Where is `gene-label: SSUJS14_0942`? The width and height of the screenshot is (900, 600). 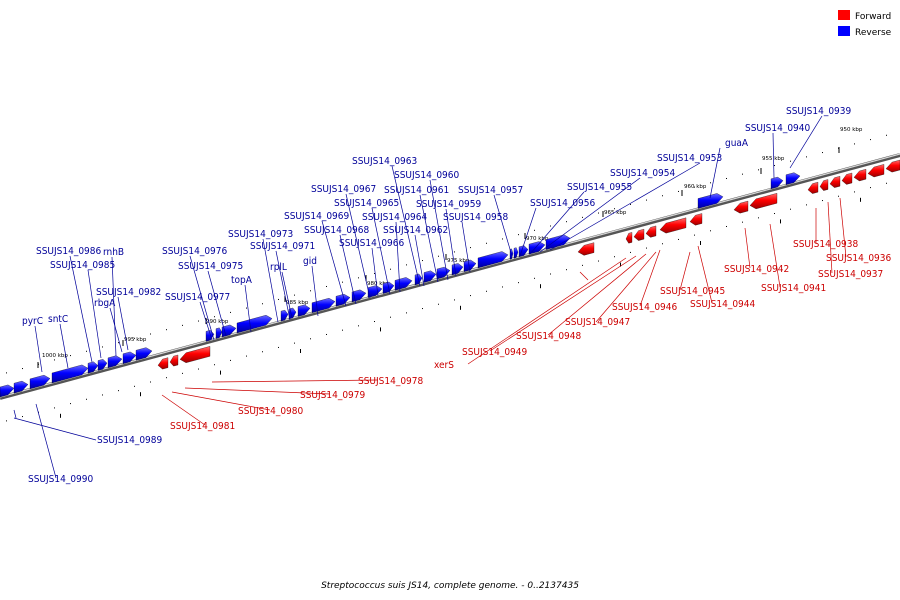 gene-label: SSUJS14_0942 is located at coordinates (756, 269).